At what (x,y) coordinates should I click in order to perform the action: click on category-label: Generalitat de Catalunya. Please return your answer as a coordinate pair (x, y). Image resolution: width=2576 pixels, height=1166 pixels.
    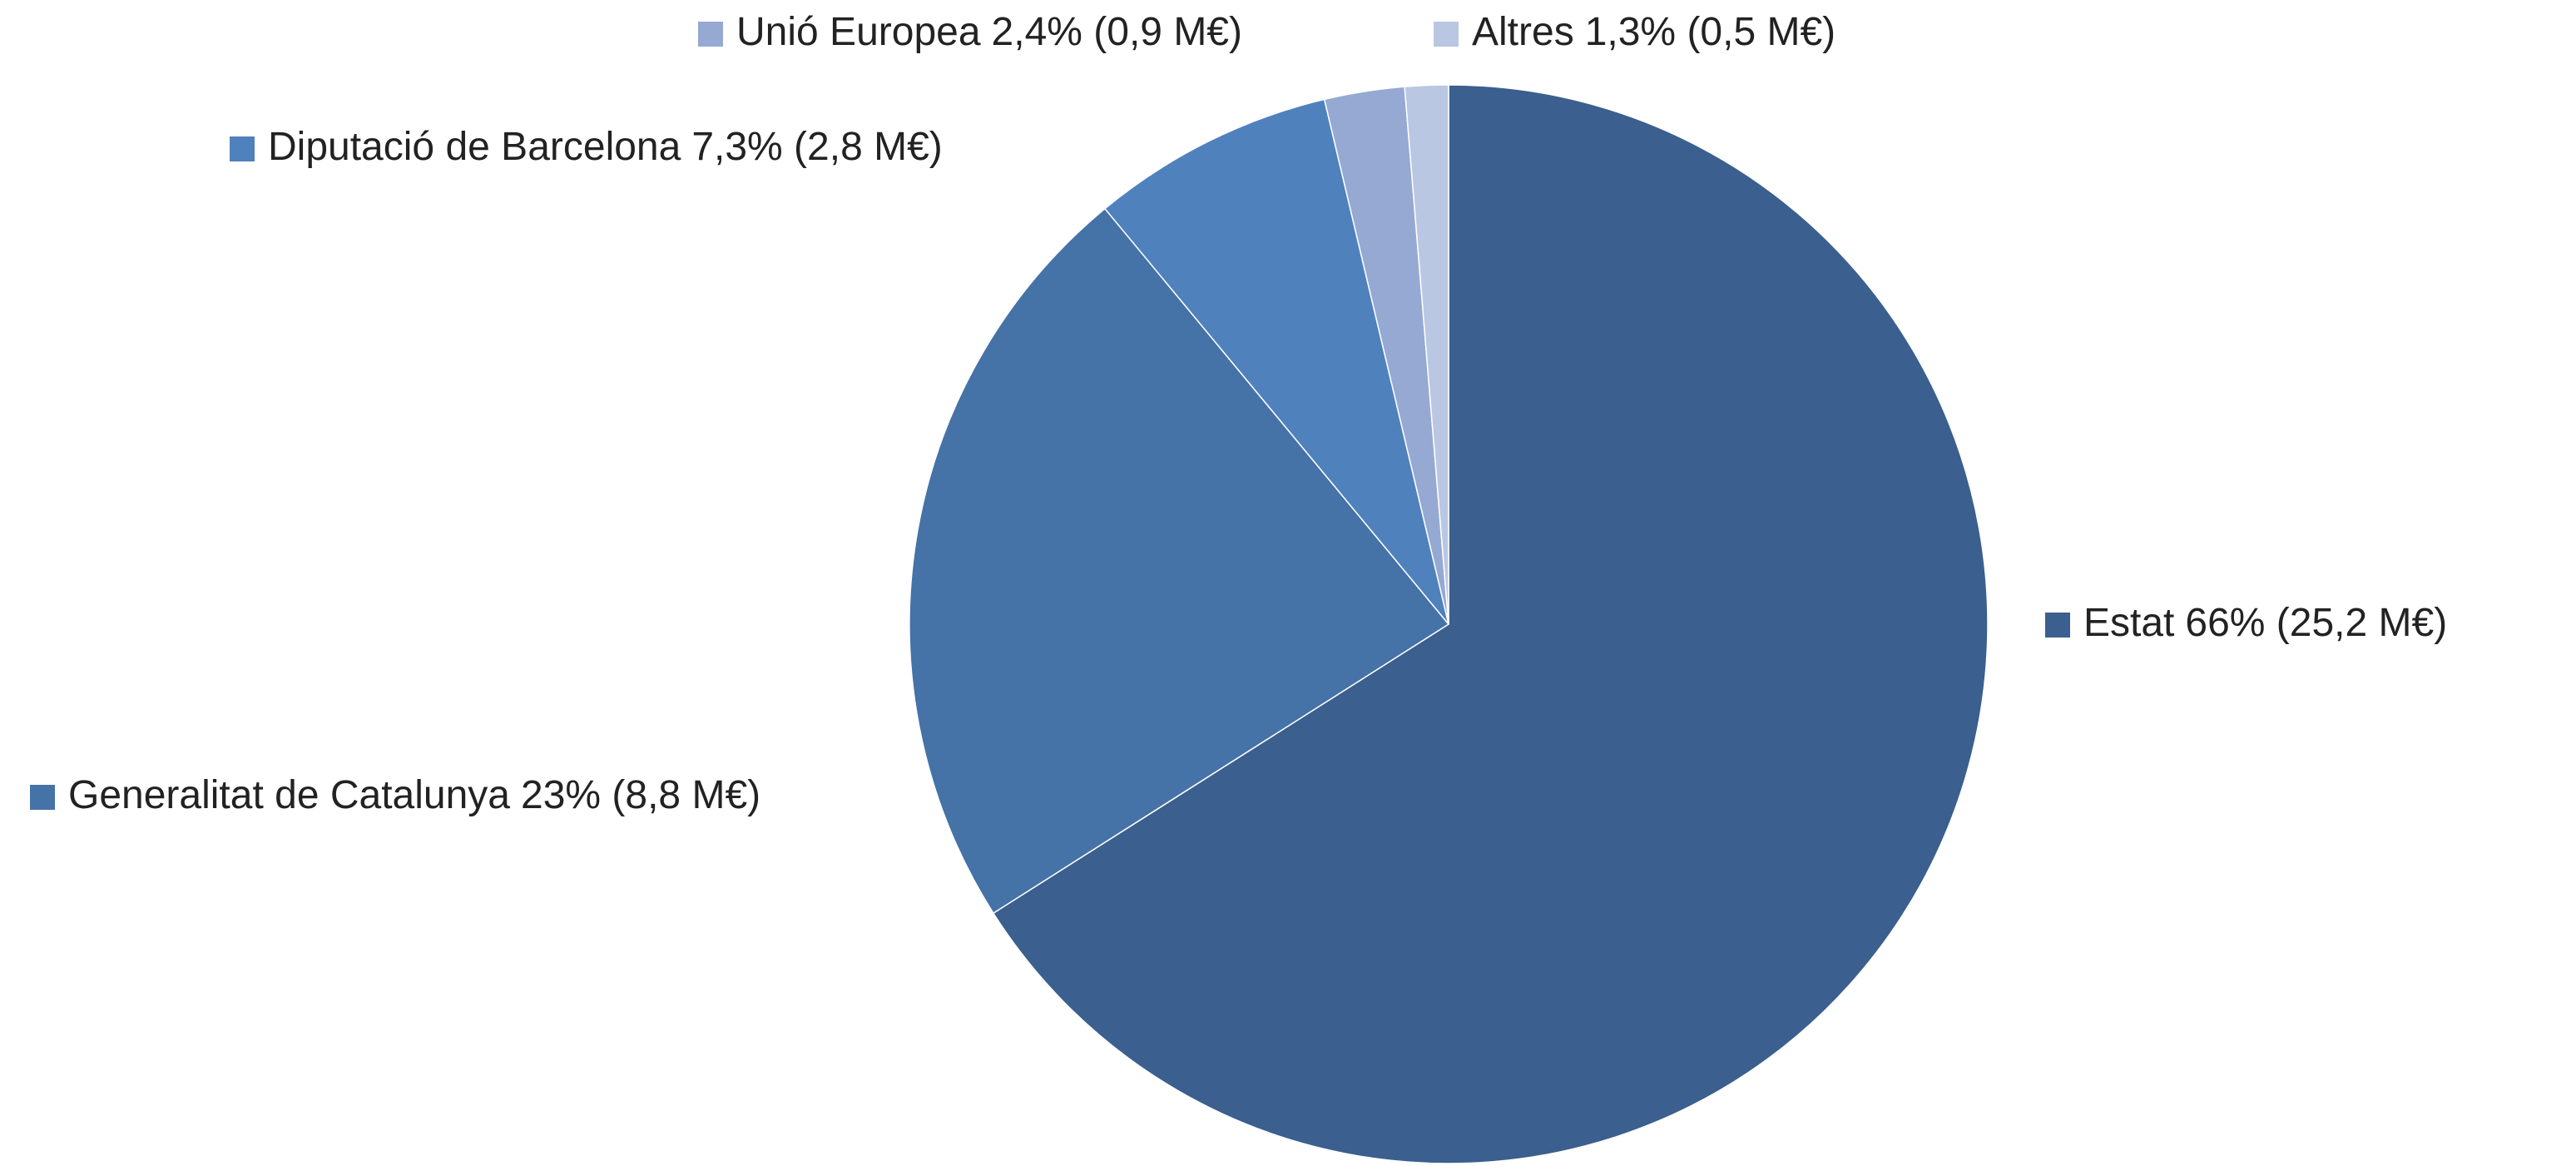
    Looking at the image, I should click on (289, 795).